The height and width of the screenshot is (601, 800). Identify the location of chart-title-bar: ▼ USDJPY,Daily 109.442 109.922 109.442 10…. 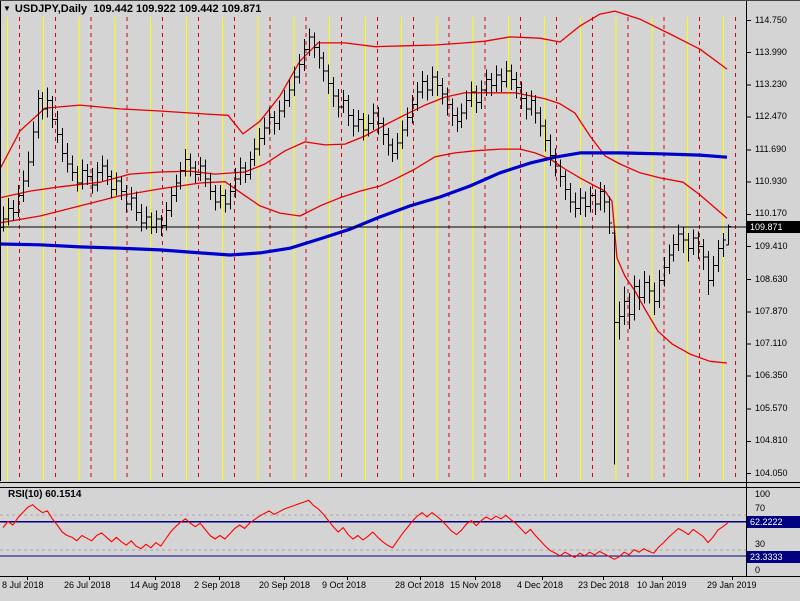
(132, 9).